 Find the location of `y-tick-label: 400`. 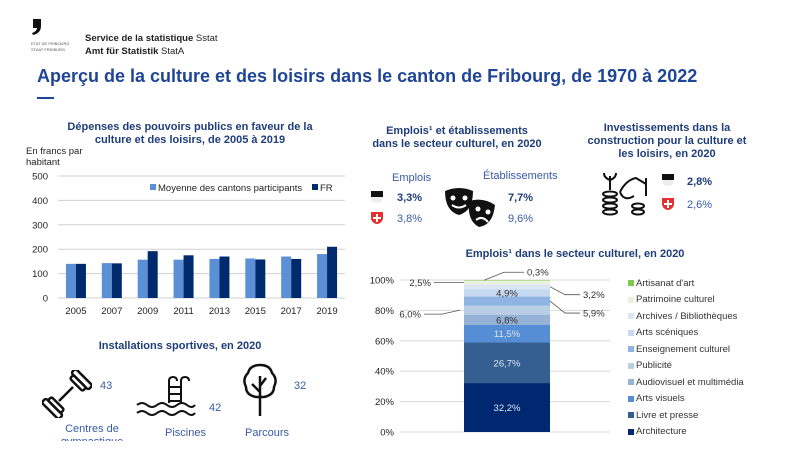

y-tick-label: 400 is located at coordinates (40, 201).